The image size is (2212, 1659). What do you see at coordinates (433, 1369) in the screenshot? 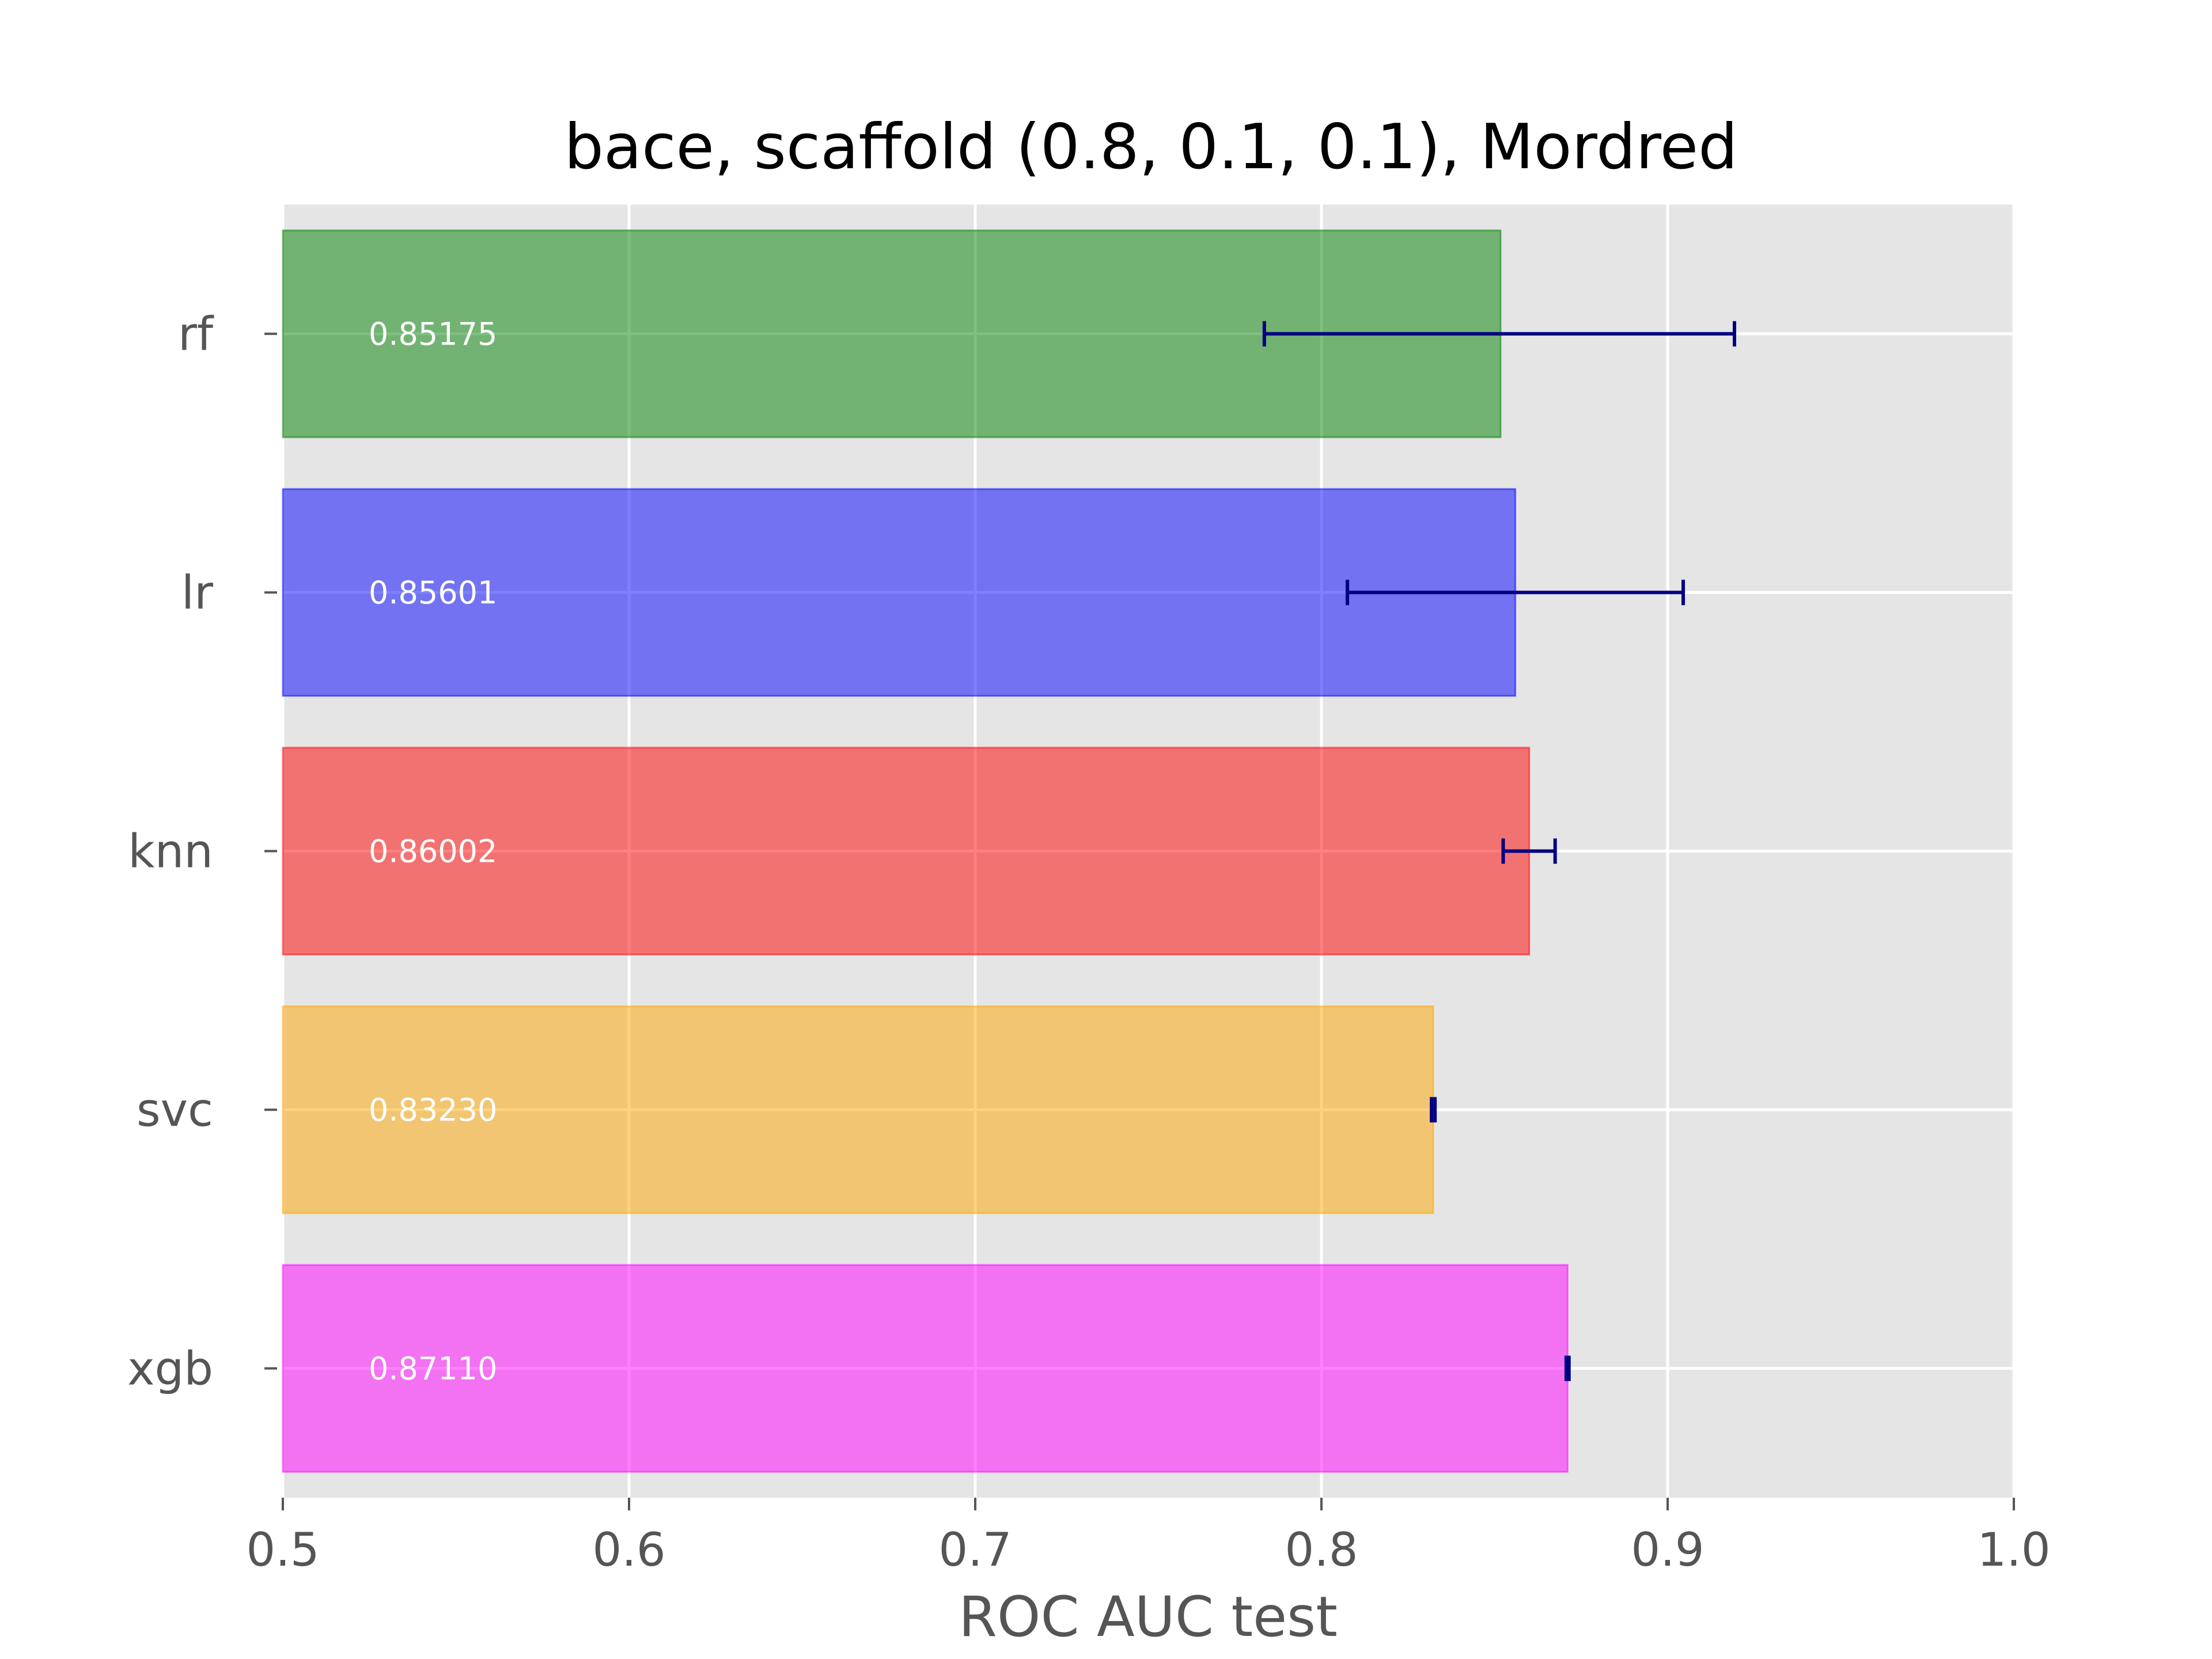
I see `value-label-xgb: 0.87110` at bounding box center [433, 1369].